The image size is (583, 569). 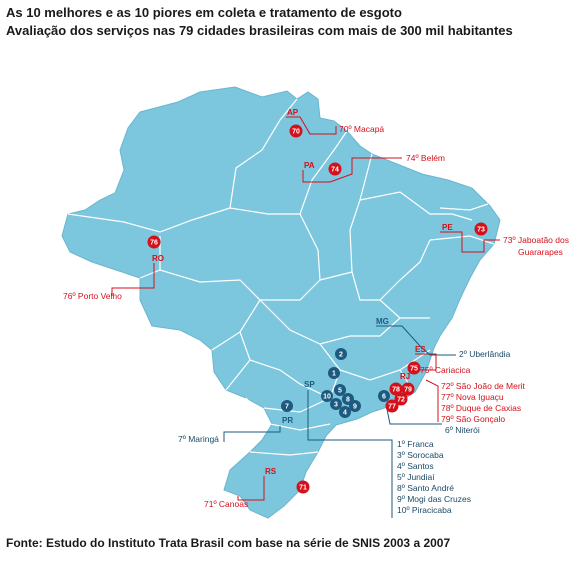 I want to click on state-label-ro: RO, so click(x=158, y=258).